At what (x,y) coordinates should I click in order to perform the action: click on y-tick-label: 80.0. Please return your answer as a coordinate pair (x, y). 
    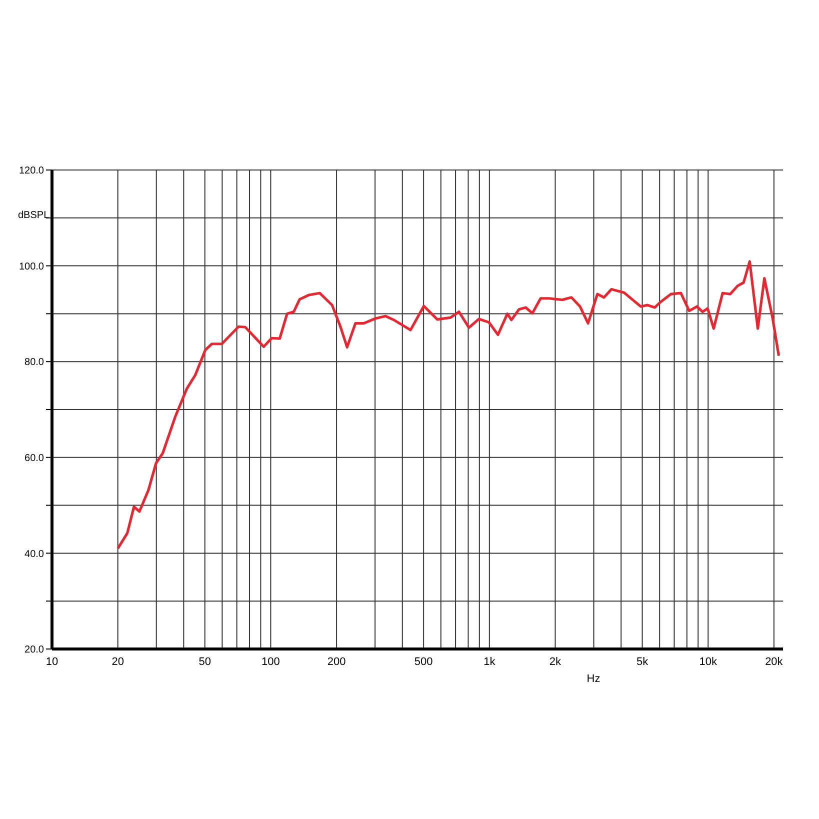
    Looking at the image, I should click on (34, 362).